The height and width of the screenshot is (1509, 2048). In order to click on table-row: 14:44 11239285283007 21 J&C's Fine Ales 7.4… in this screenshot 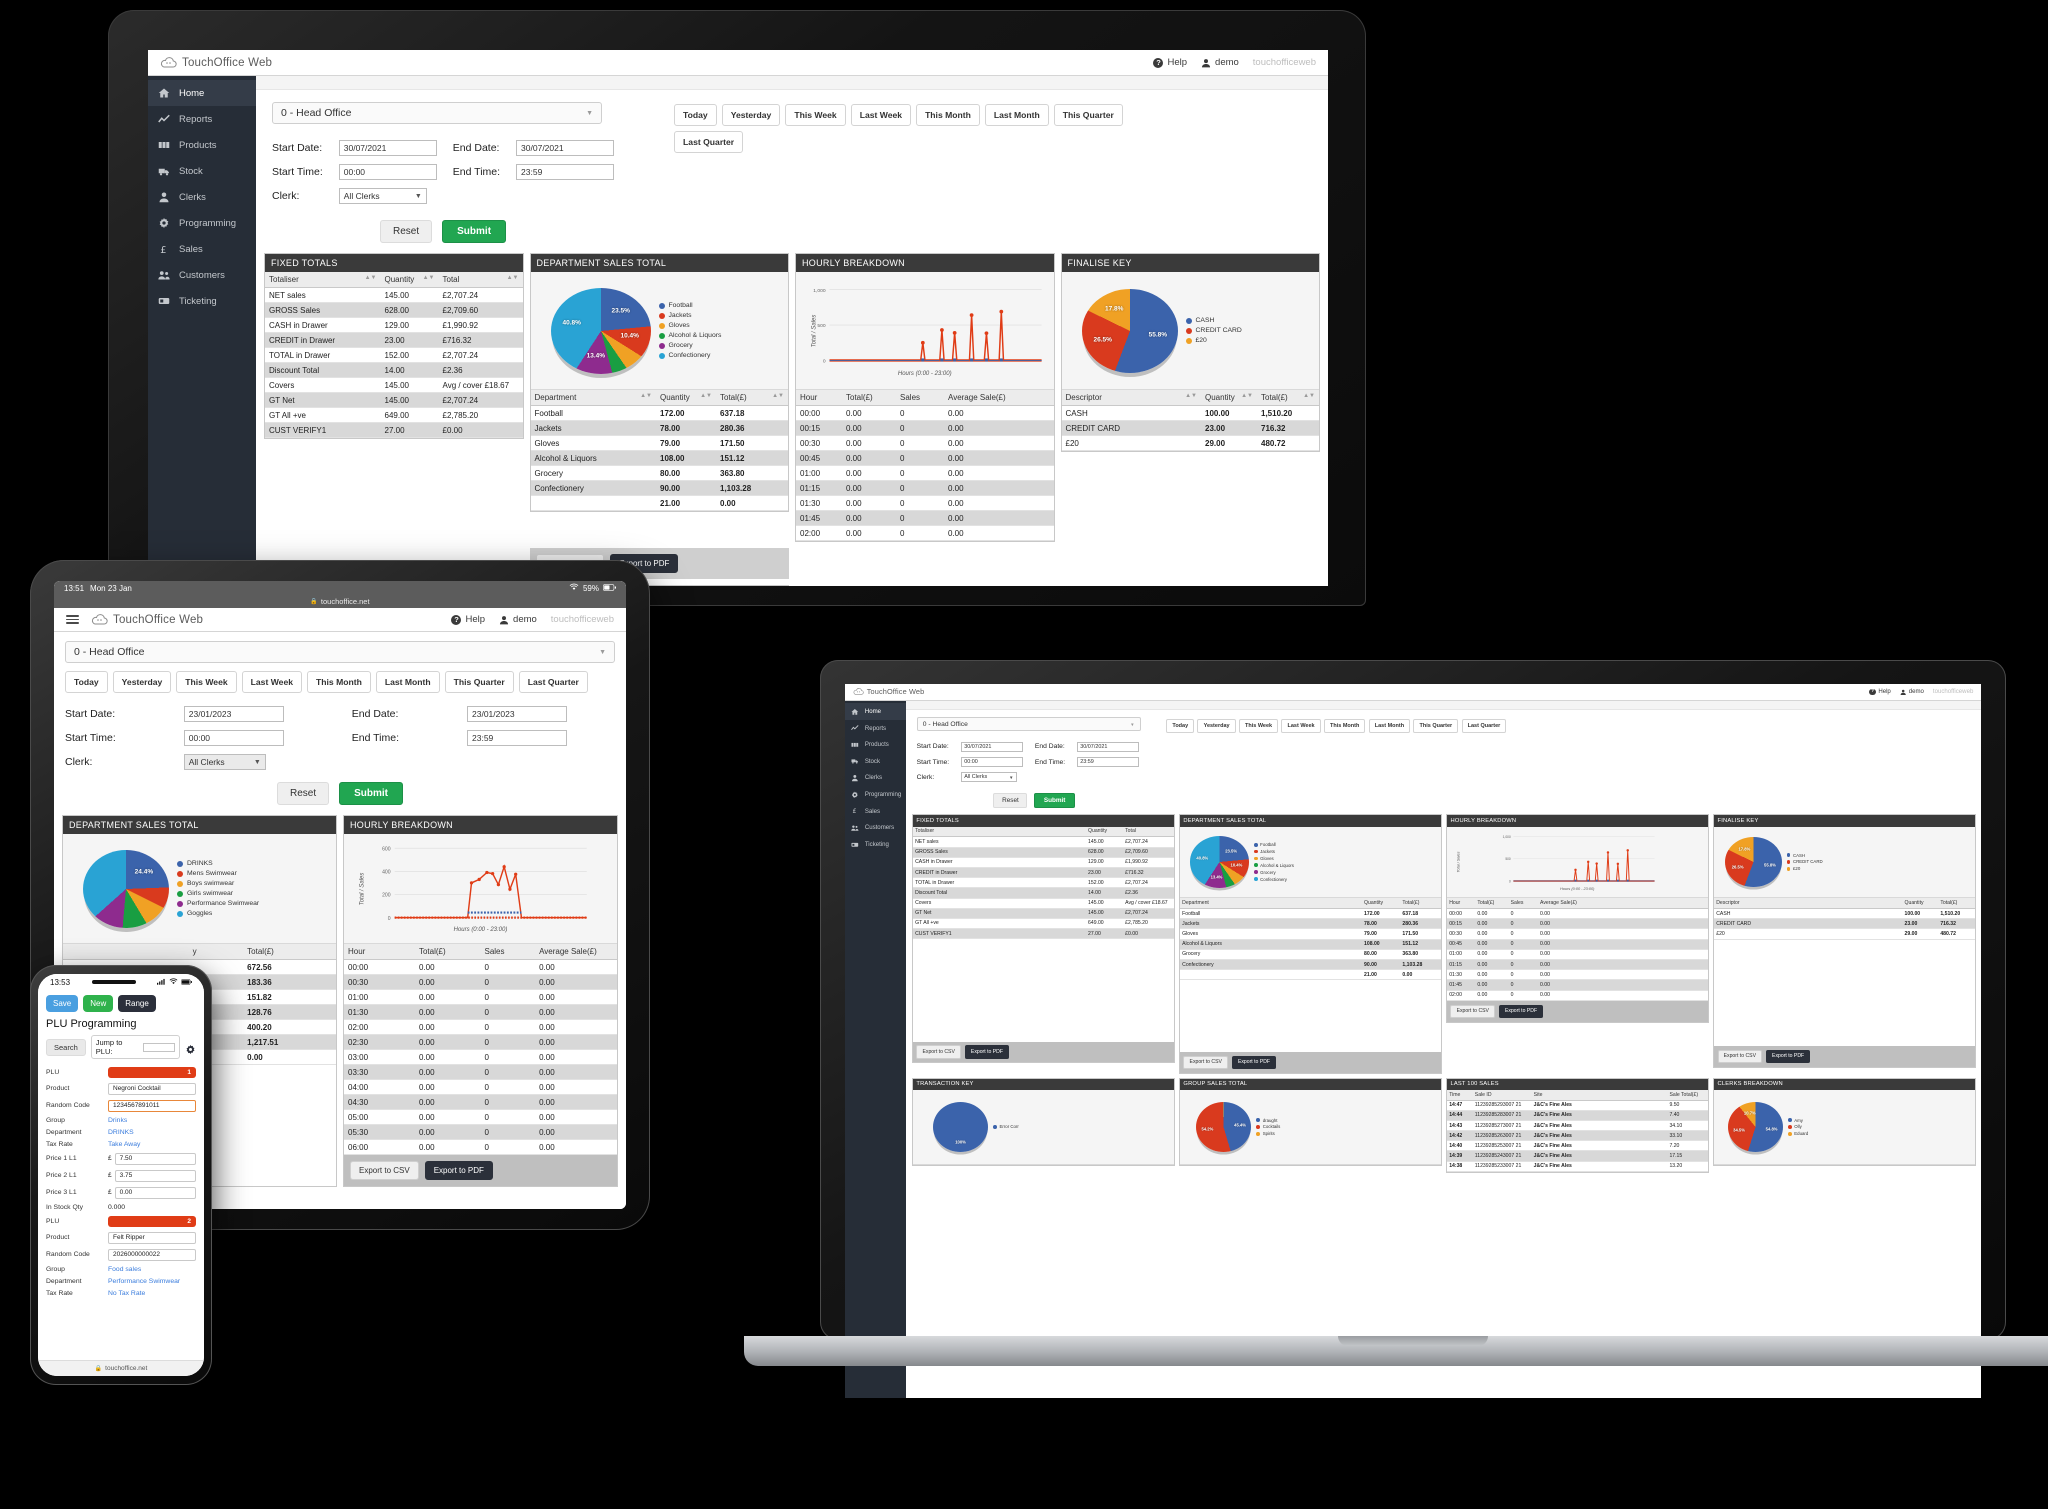, I will do `click(1577, 1115)`.